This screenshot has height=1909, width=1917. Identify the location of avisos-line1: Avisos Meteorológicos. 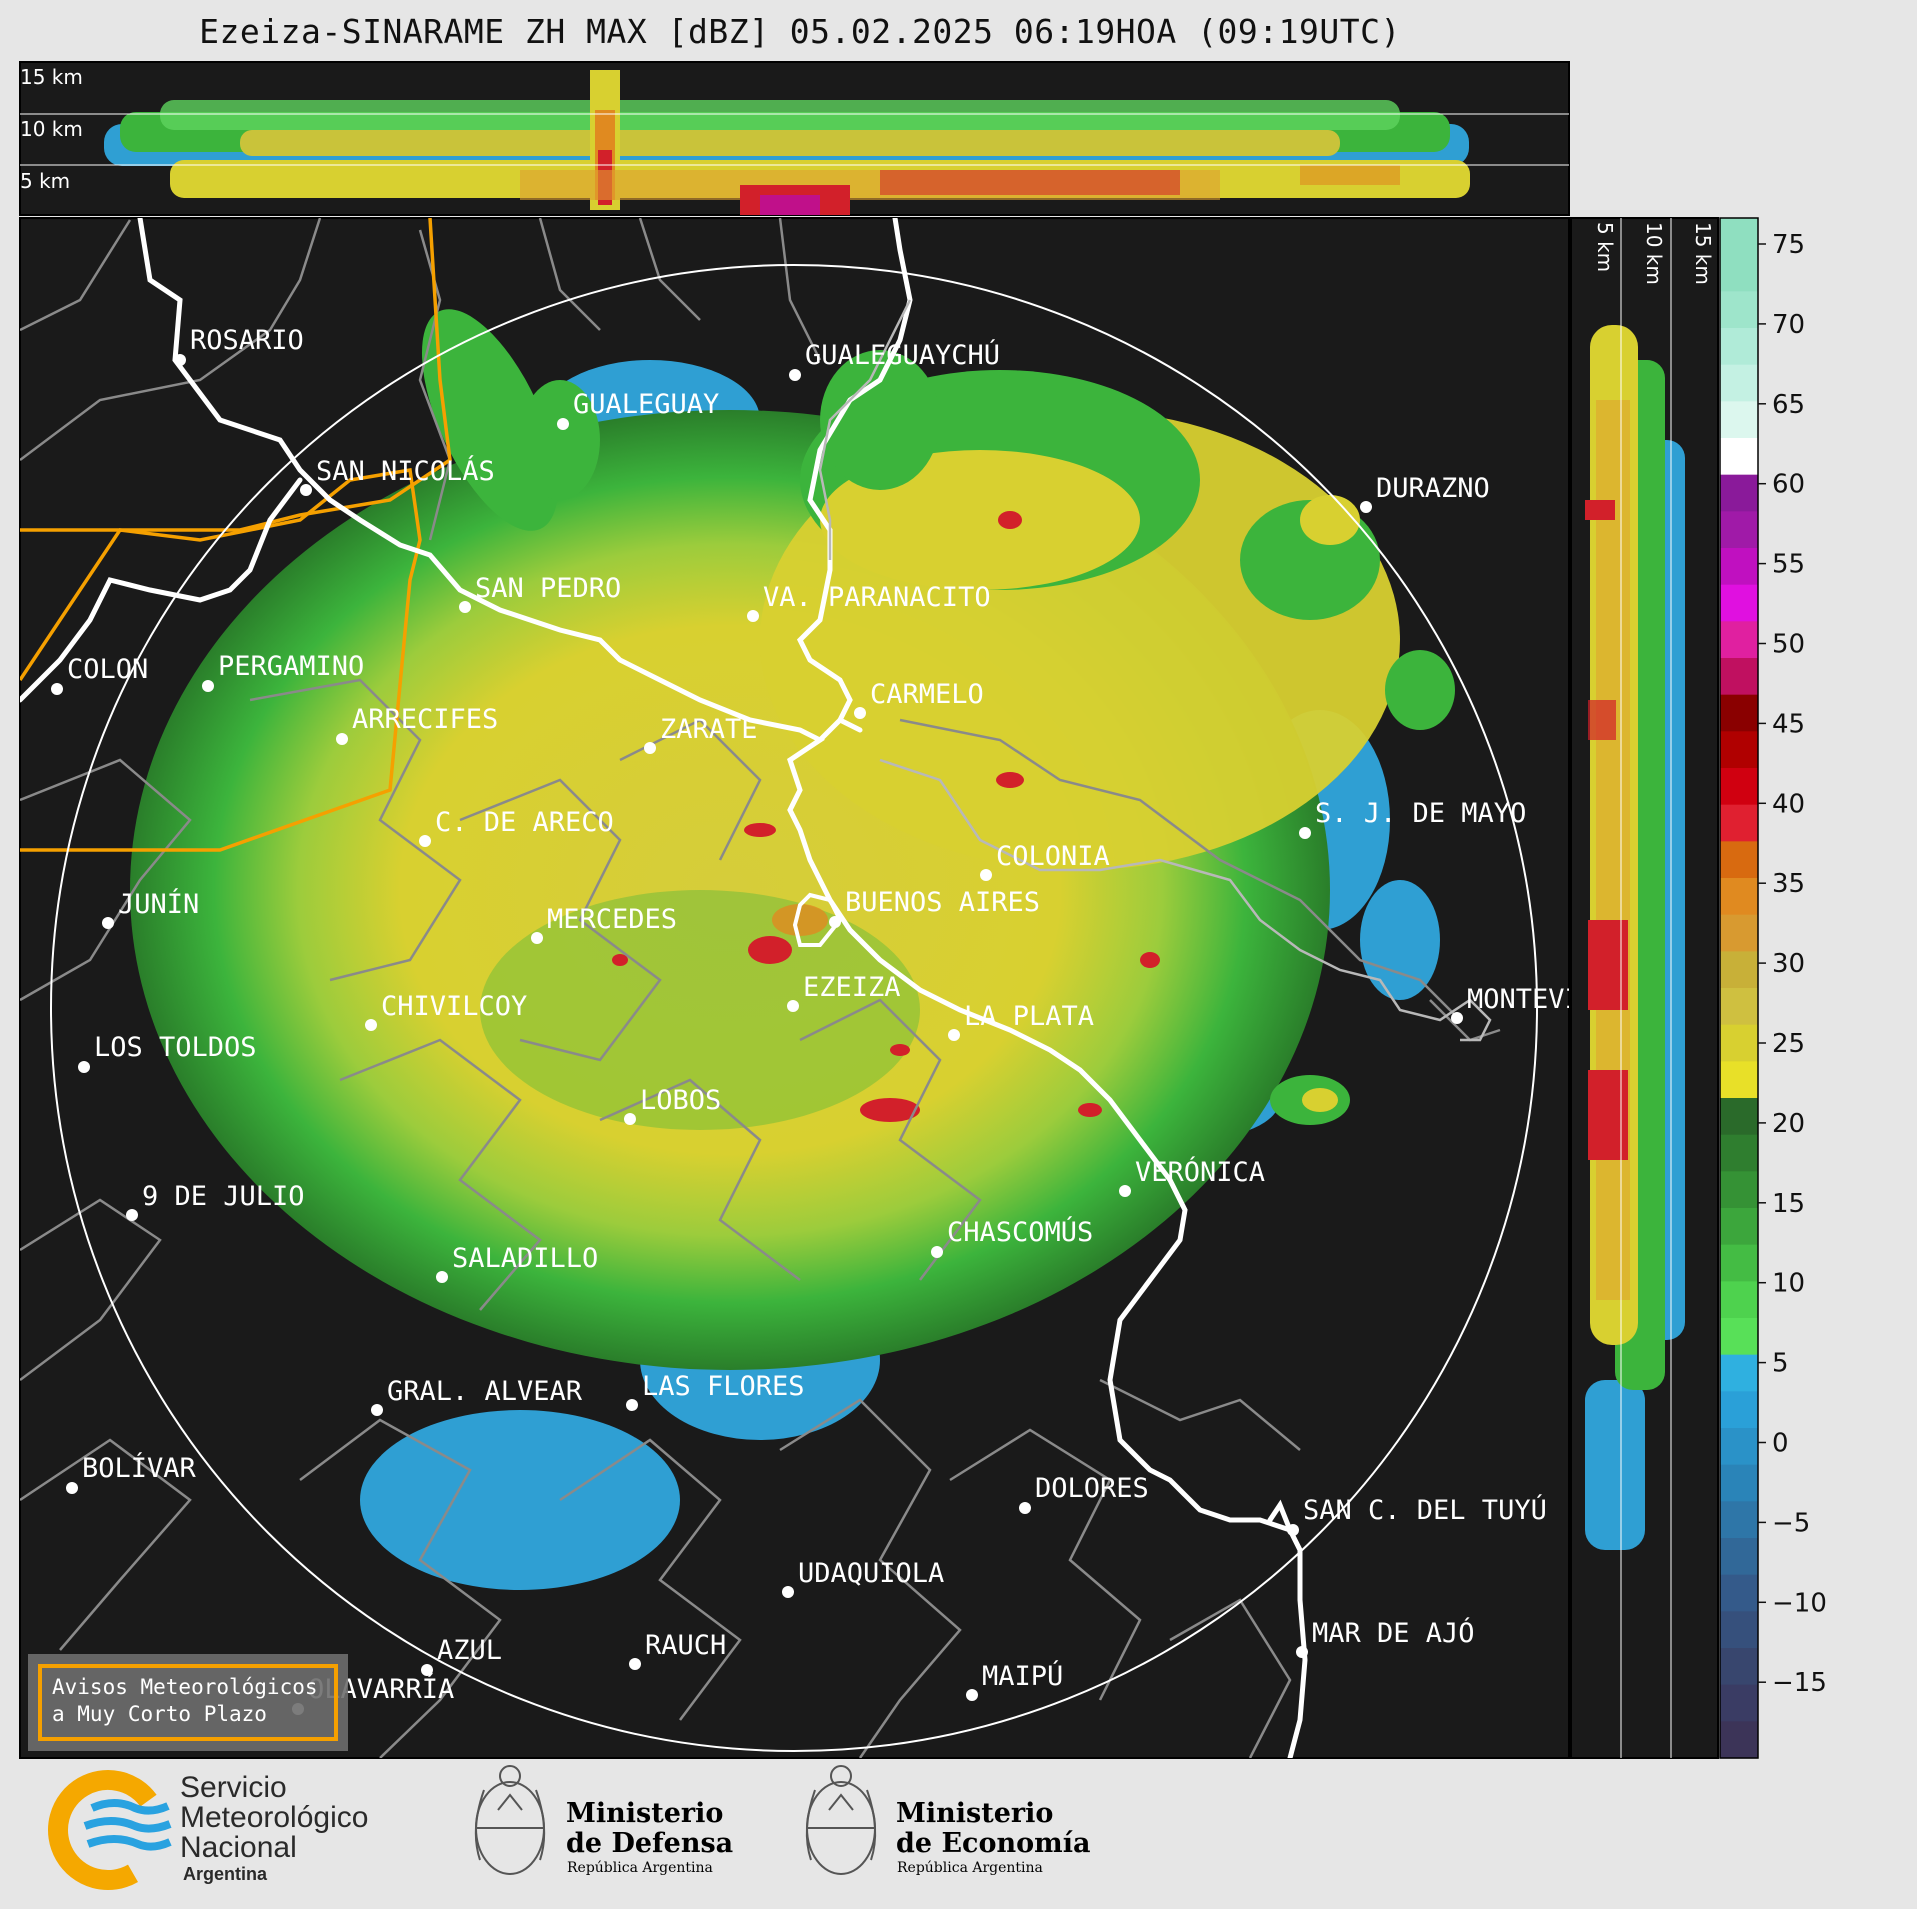
(185, 1687).